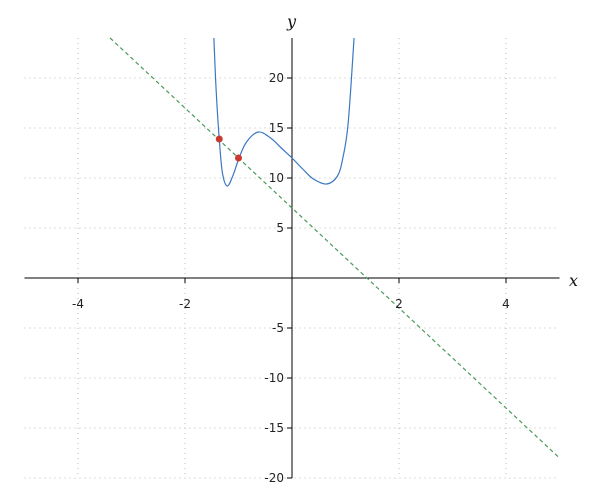 The image size is (600, 500). Describe the element at coordinates (280, 228) in the screenshot. I see `y-tick-label: 5` at that location.